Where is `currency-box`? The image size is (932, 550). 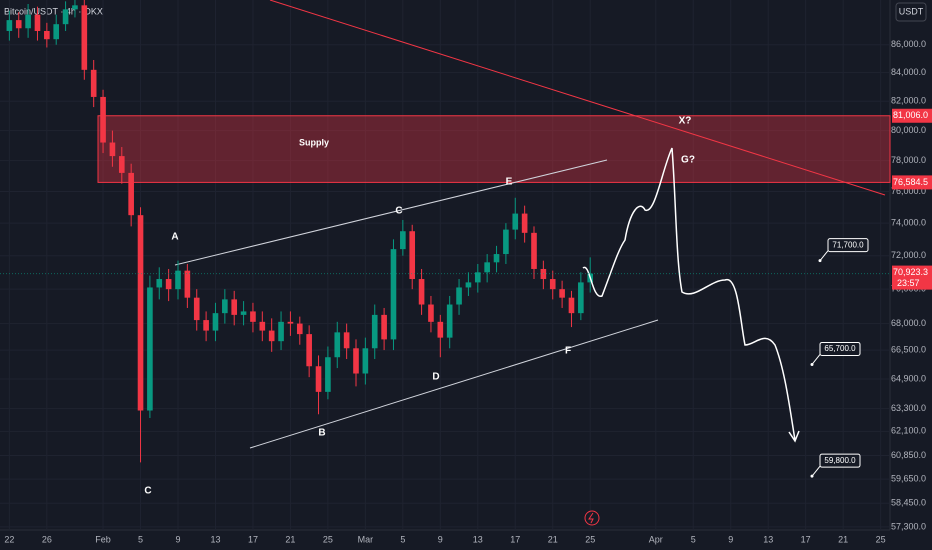
currency-box is located at coordinates (911, 12).